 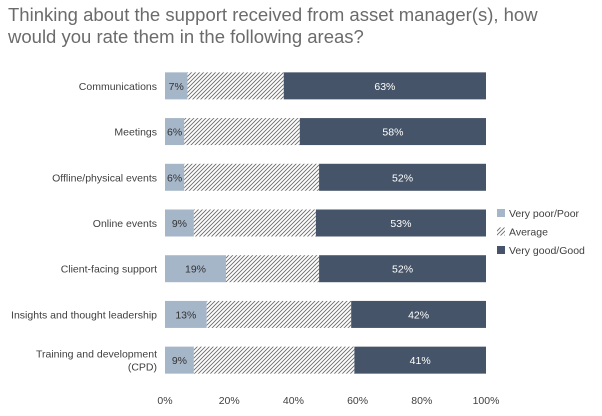 I want to click on category-label-row-5: Client-facing support, so click(x=109, y=270).